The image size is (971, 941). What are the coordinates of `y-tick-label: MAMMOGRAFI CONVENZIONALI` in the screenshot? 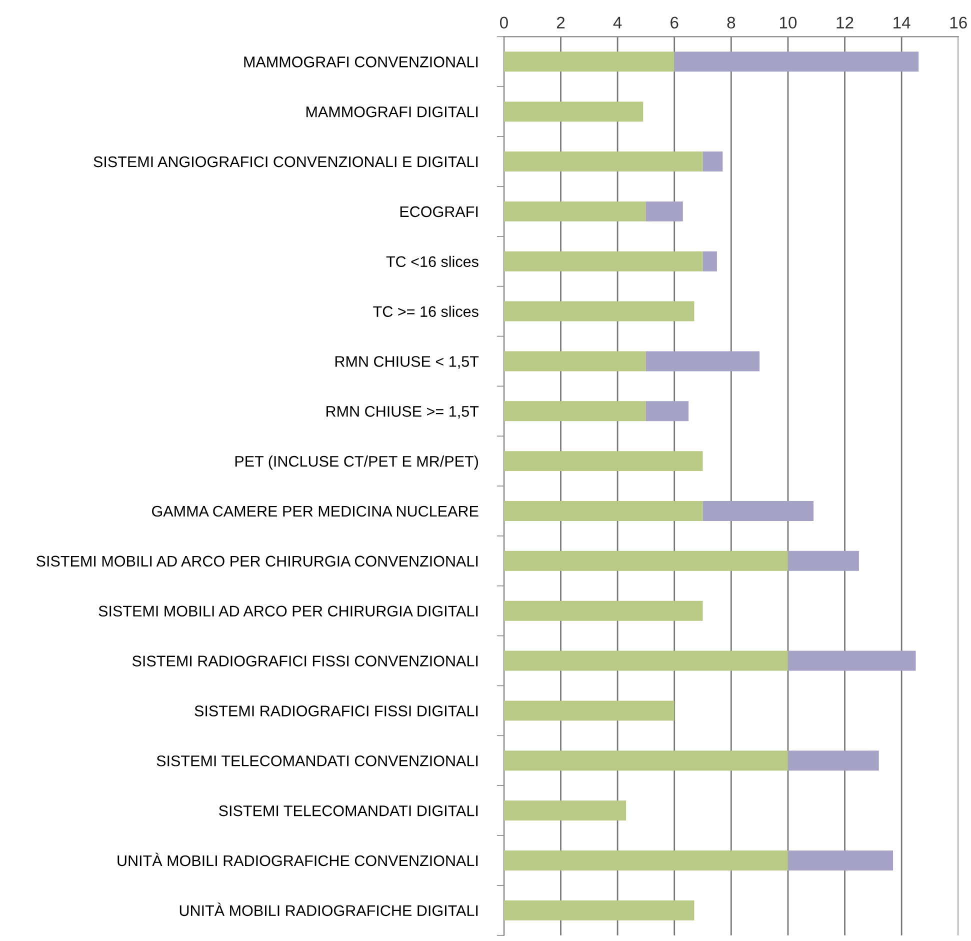 It's located at (361, 62).